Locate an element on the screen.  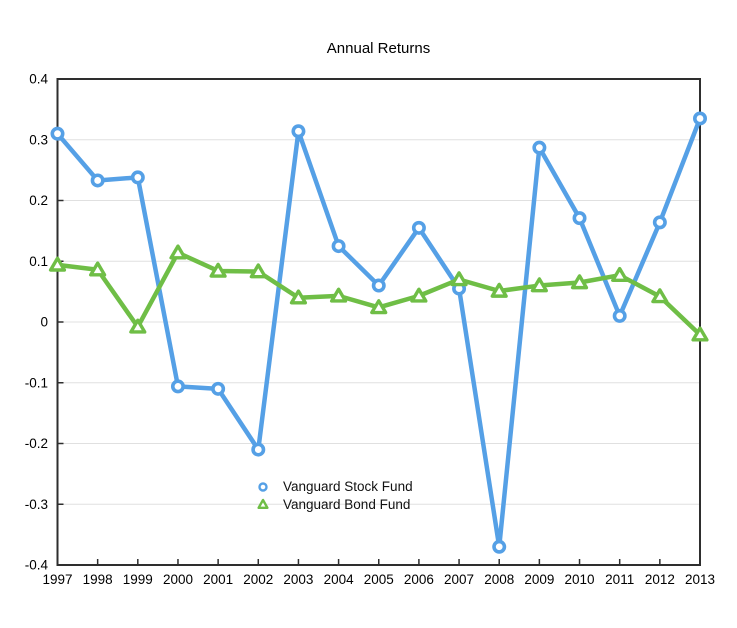
x-tick-label: 1997 is located at coordinates (57, 579).